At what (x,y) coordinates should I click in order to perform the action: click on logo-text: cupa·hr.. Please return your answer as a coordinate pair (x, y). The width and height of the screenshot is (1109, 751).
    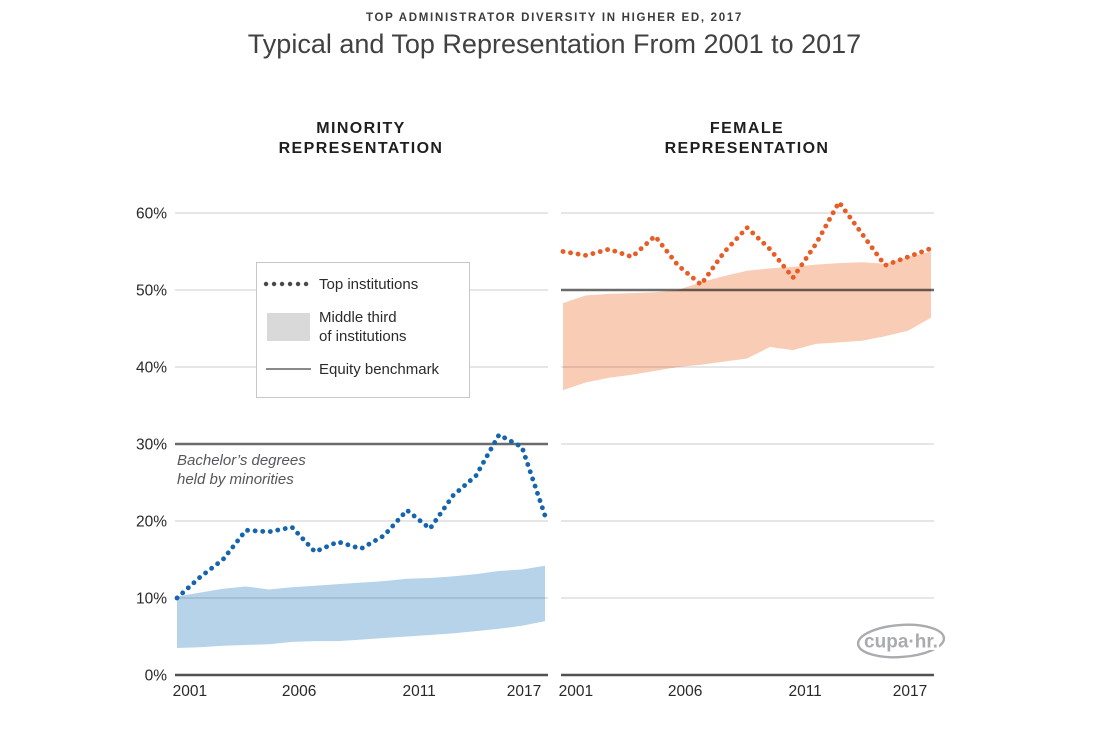
    Looking at the image, I should click on (901, 642).